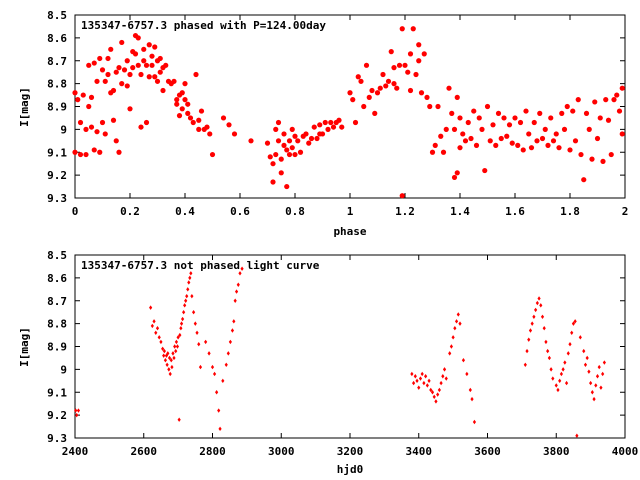 The height and width of the screenshot is (480, 640). I want to click on x-tick-label: 0.8, so click(295, 211).